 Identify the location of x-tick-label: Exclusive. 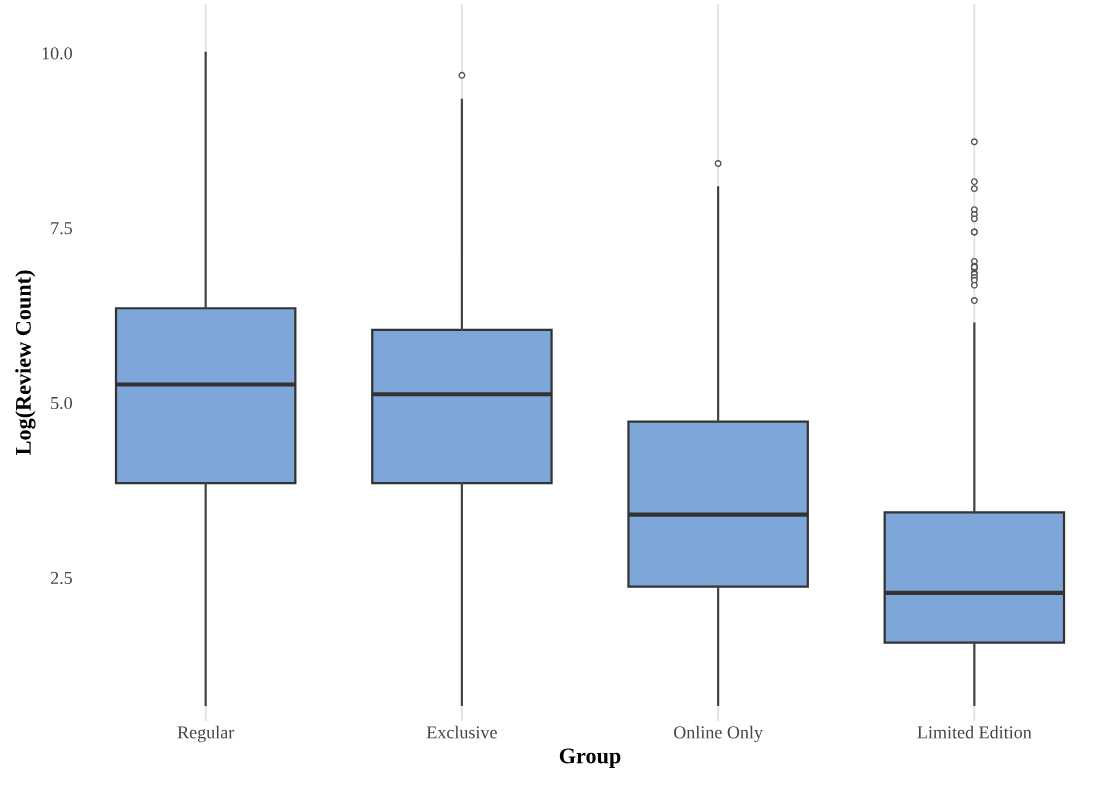
(461, 732).